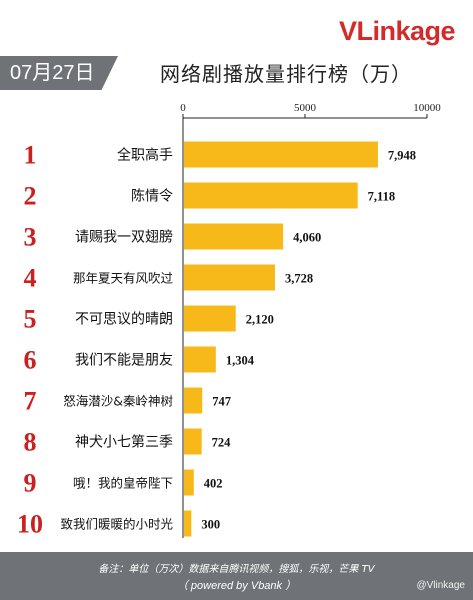  What do you see at coordinates (124, 237) in the screenshot?
I see `category-label: 请赐我一双翅膀` at bounding box center [124, 237].